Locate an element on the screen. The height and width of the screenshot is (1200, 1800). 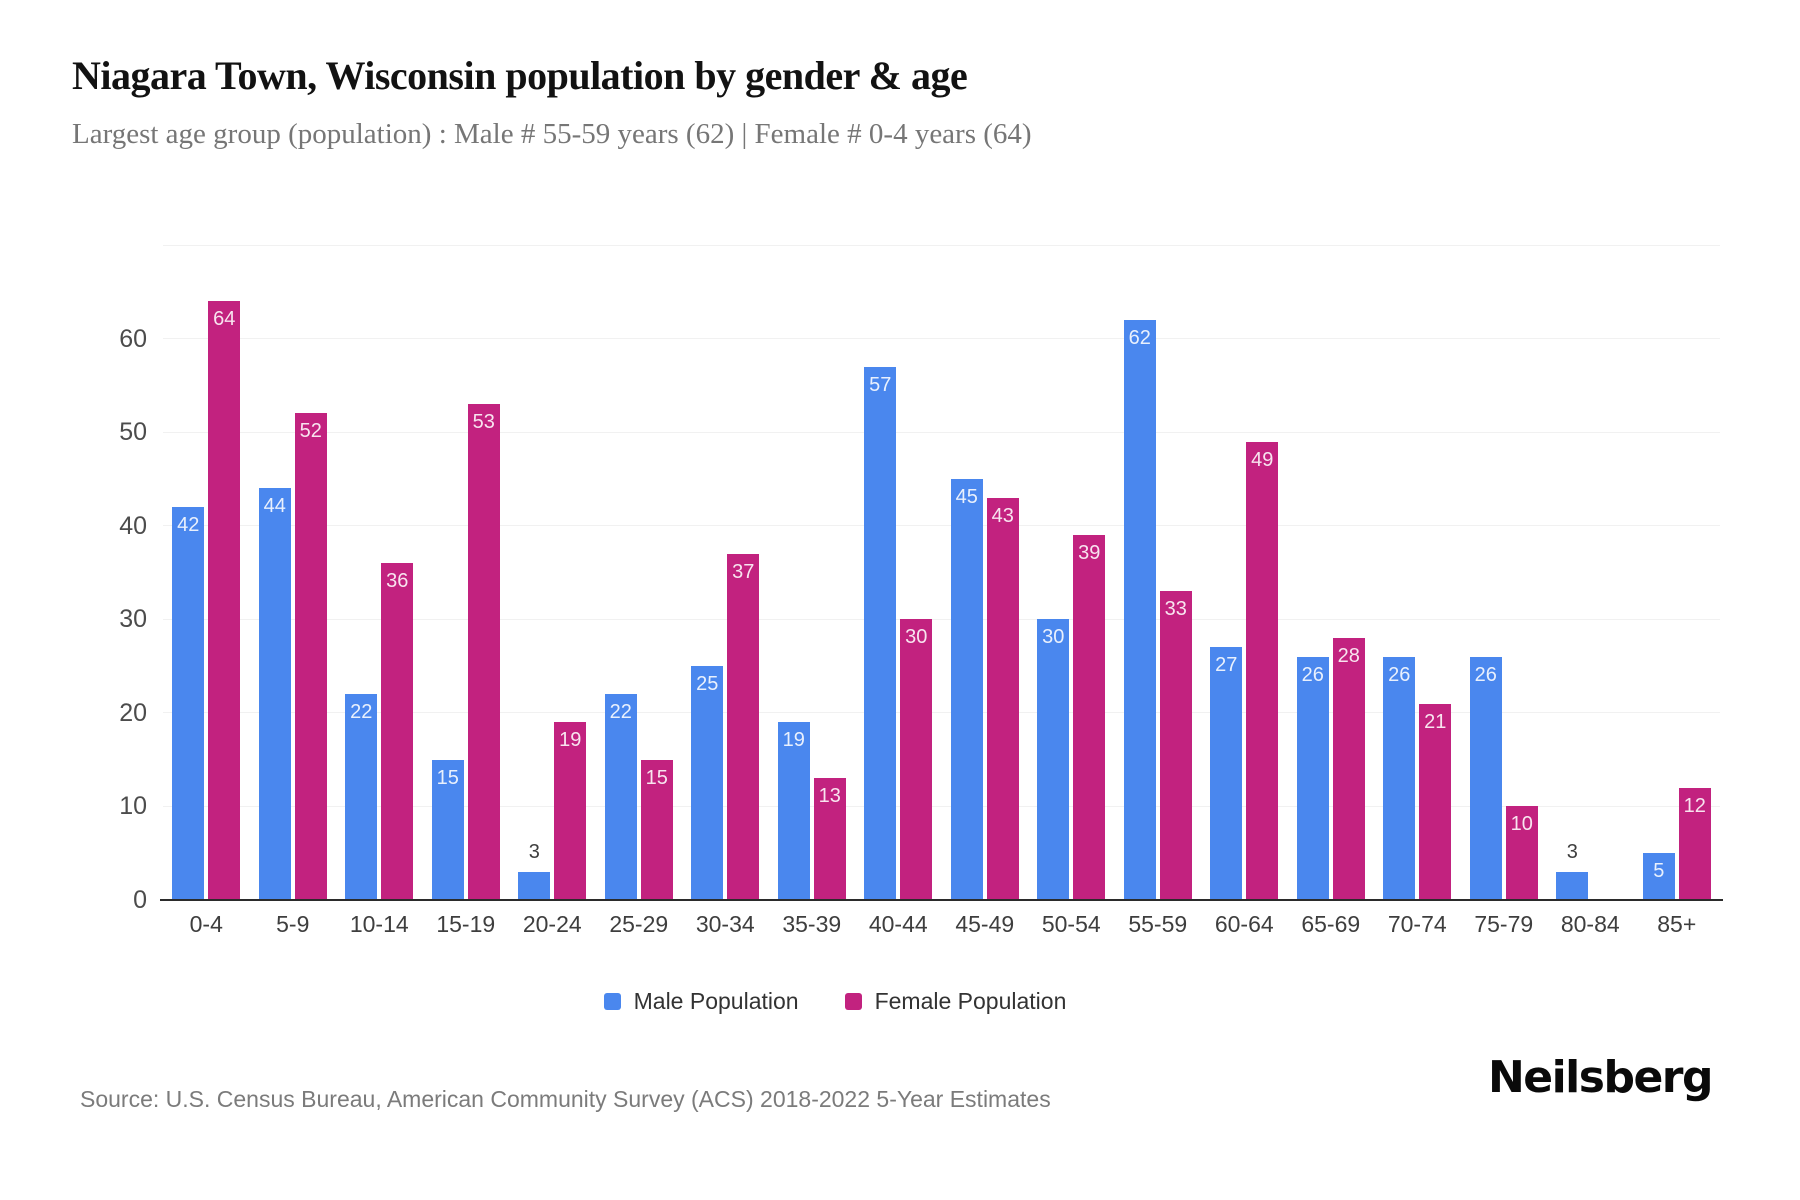
bar-female-0-4: 64 is located at coordinates (224, 600).